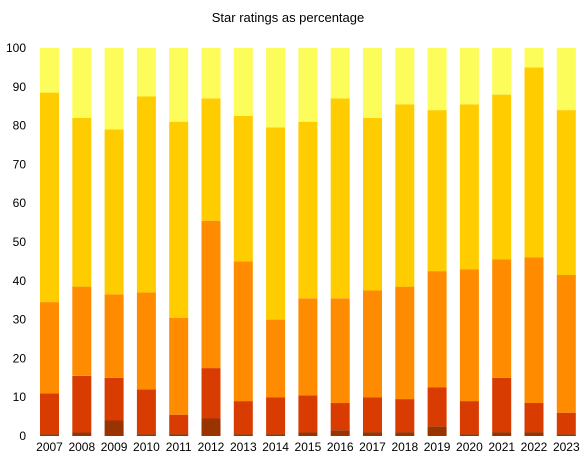 This screenshot has height=463, width=584. I want to click on x-tick-label: 2014, so click(275, 447).